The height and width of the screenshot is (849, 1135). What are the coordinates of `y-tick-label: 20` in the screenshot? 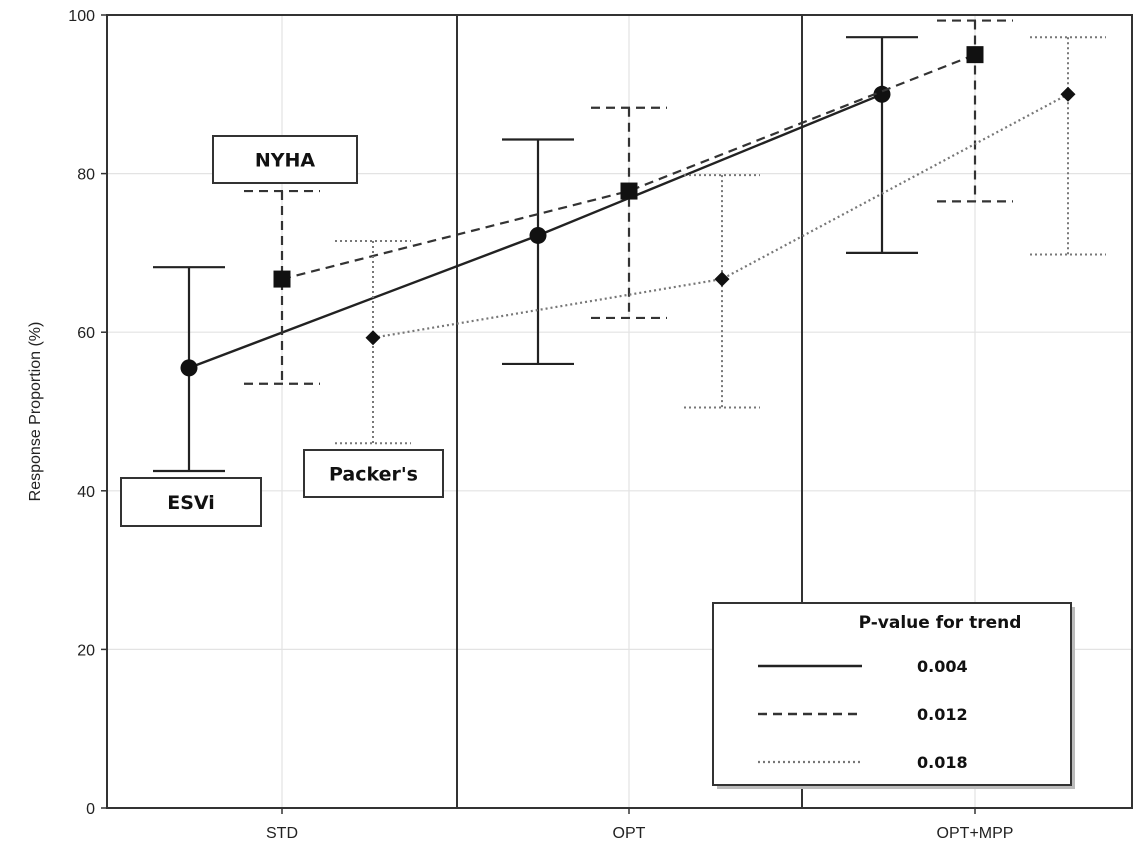 It's located at (86, 650).